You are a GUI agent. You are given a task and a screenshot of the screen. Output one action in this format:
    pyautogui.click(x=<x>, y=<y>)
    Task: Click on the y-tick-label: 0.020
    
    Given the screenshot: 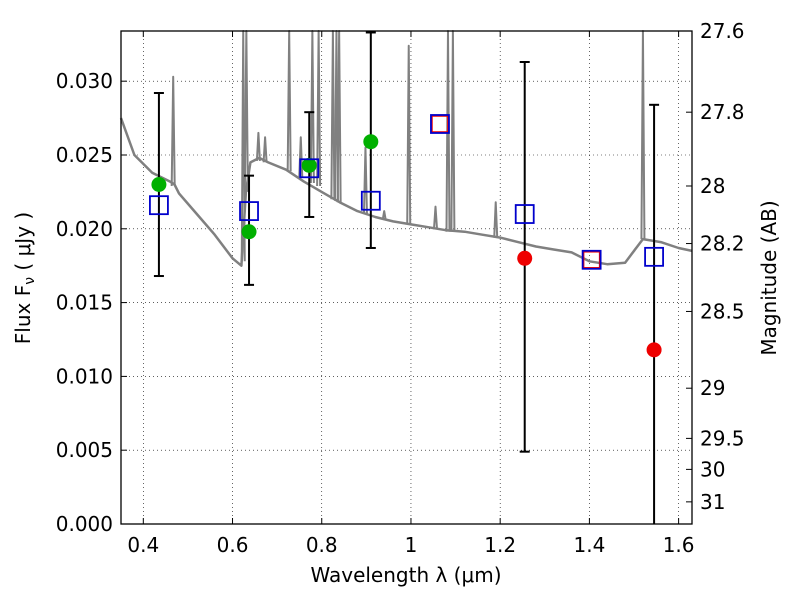 What is the action you would take?
    pyautogui.click(x=84, y=229)
    